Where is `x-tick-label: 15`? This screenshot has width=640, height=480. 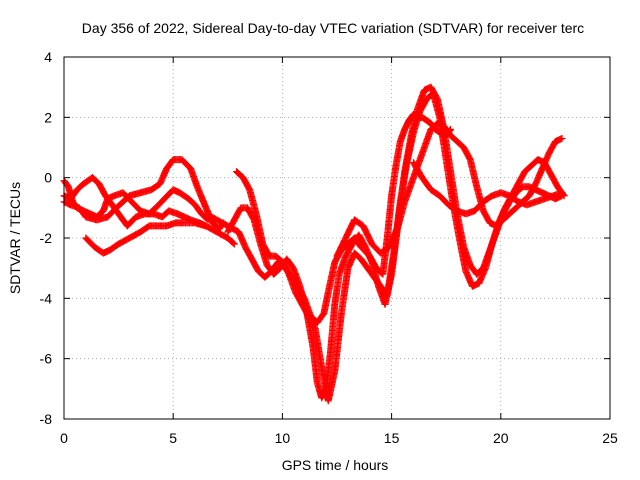 x-tick-label: 15 is located at coordinates (392, 438).